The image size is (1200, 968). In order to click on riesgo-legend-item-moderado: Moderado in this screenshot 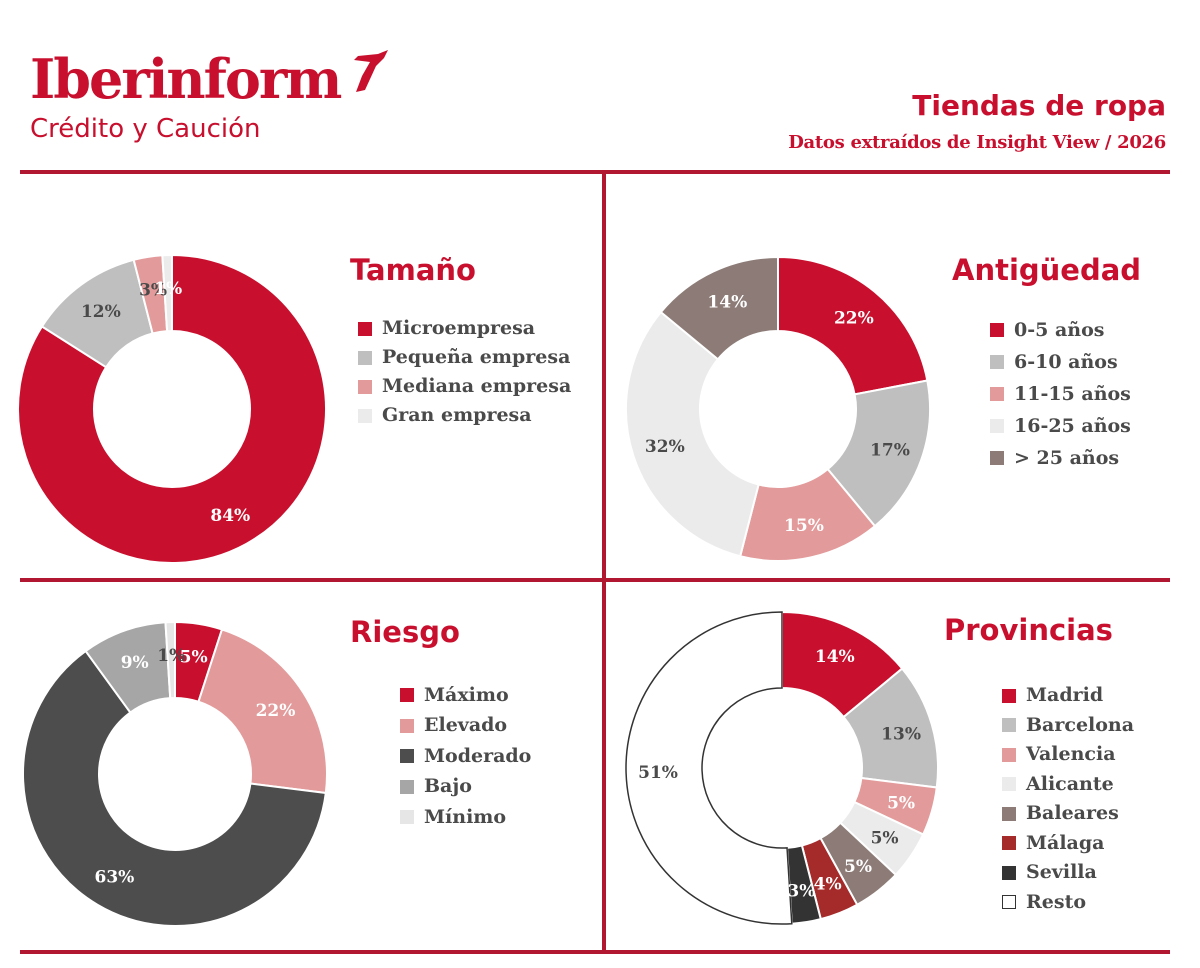, I will do `click(465, 756)`.